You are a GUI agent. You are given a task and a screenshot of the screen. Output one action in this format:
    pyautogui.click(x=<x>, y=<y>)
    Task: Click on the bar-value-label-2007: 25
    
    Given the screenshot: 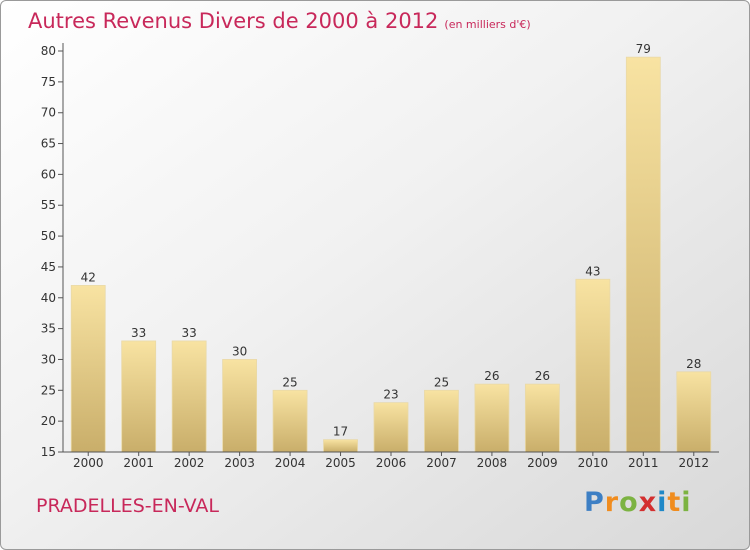 What is the action you would take?
    pyautogui.click(x=441, y=382)
    